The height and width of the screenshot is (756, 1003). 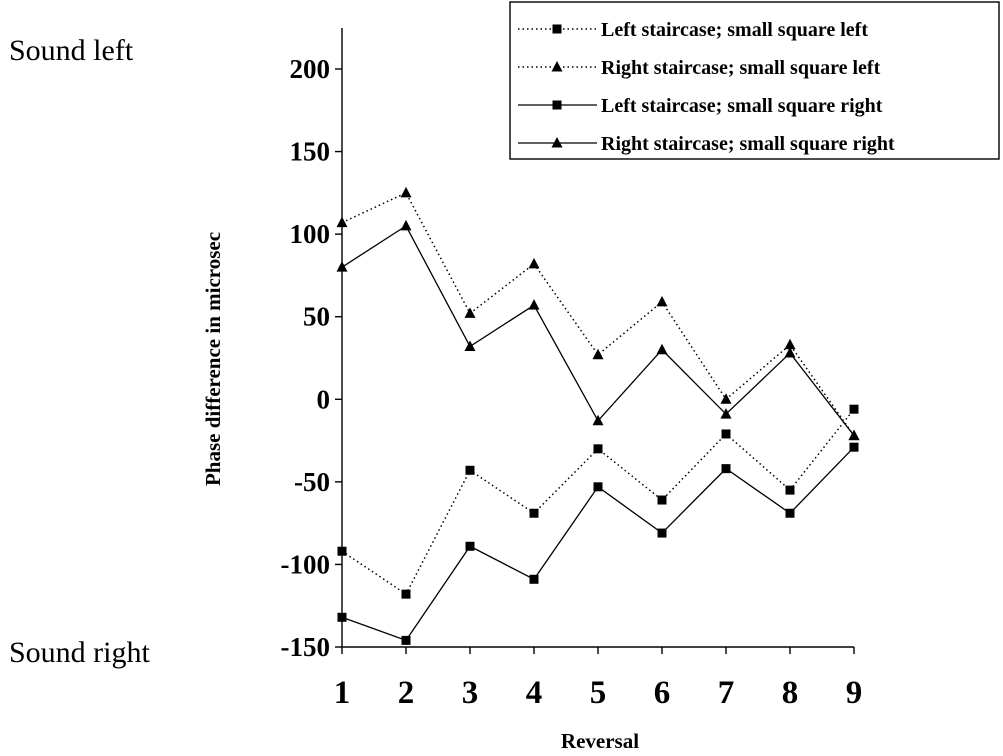 I want to click on legend-box, so click(x=754, y=80).